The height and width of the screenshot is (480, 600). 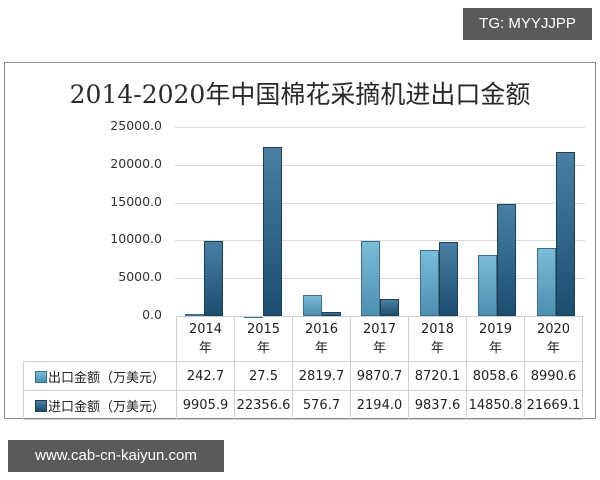 I want to click on y-tick-label: 5000.0, so click(x=140, y=276).